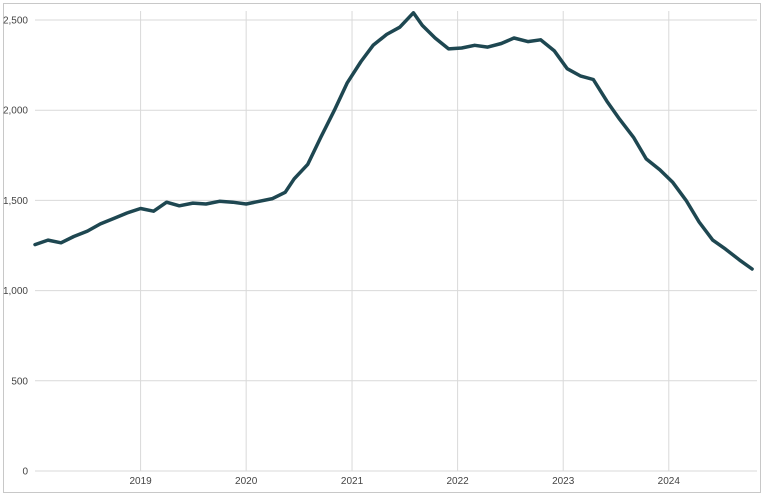 The image size is (768, 499). Describe the element at coordinates (563, 481) in the screenshot. I see `x-tick-label: 2023` at that location.